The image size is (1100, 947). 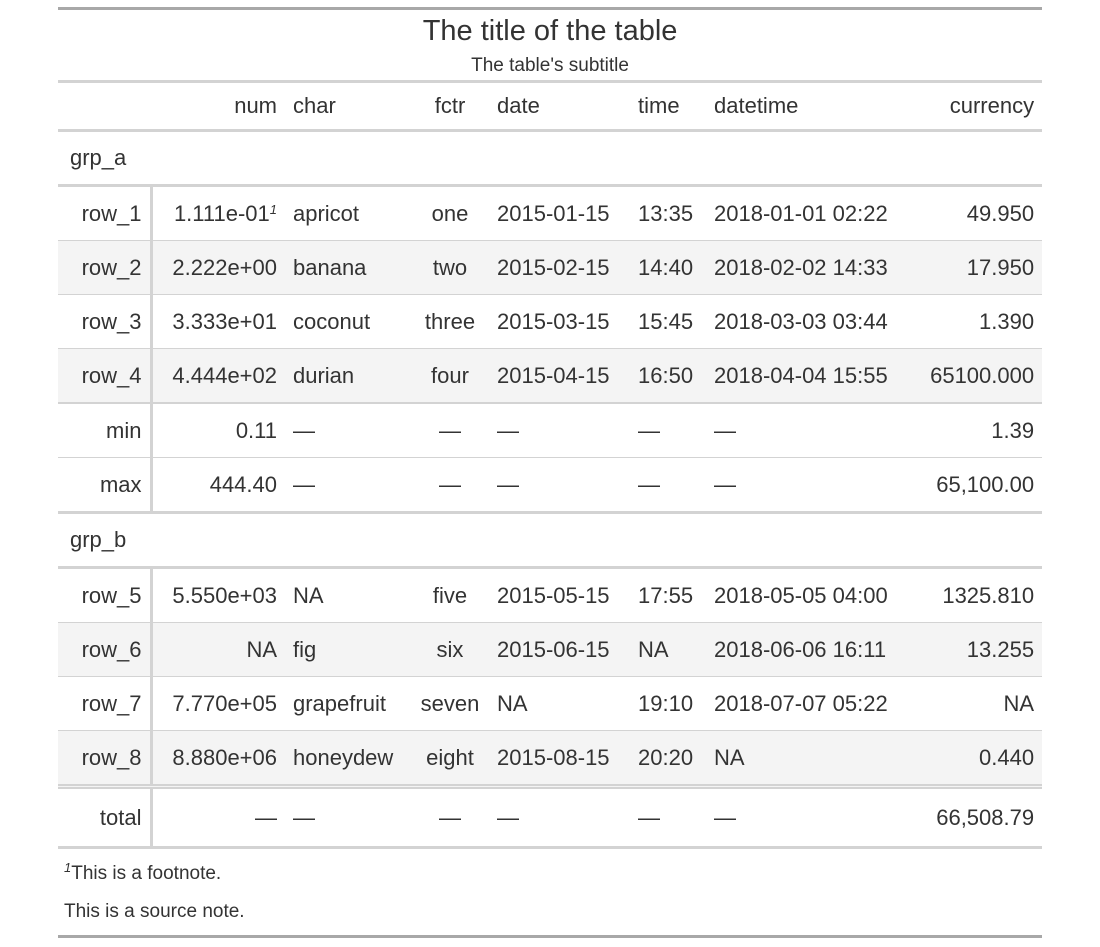 What do you see at coordinates (978, 816) in the screenshot?
I see `grand-summary-currency: 66,508.79` at bounding box center [978, 816].